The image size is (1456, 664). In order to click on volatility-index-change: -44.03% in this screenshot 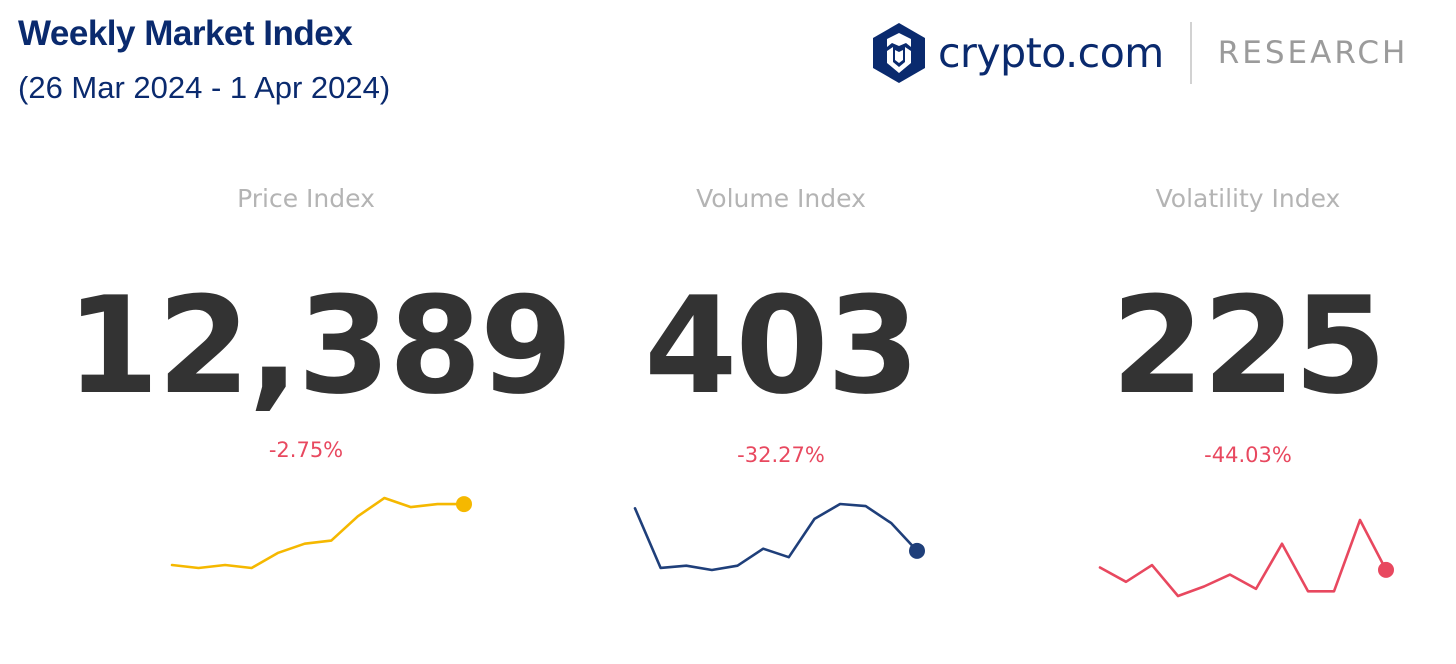, I will do `click(1248, 455)`.